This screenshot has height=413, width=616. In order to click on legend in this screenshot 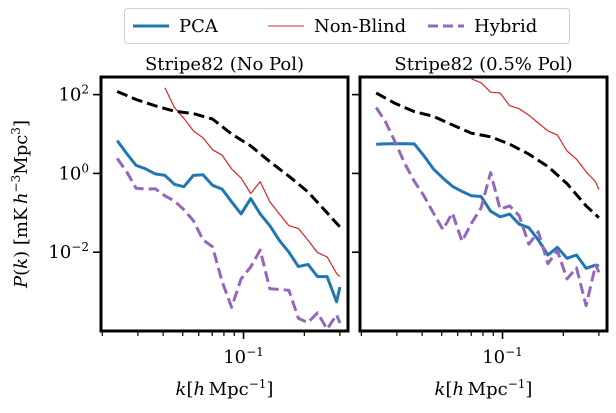, I will do `click(347, 26)`.